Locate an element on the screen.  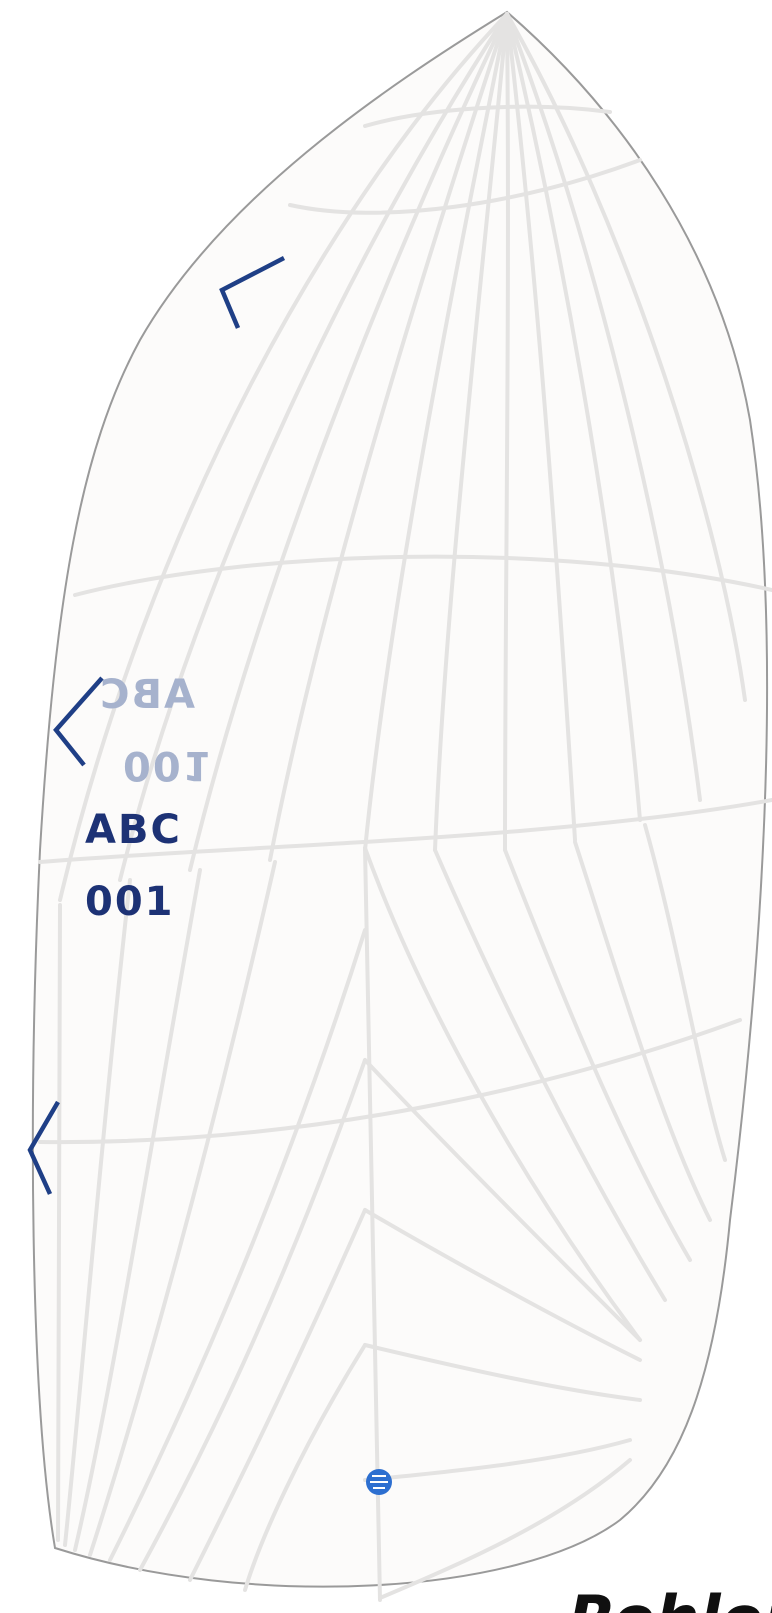
telltale-upper is located at coordinates (252, 292).